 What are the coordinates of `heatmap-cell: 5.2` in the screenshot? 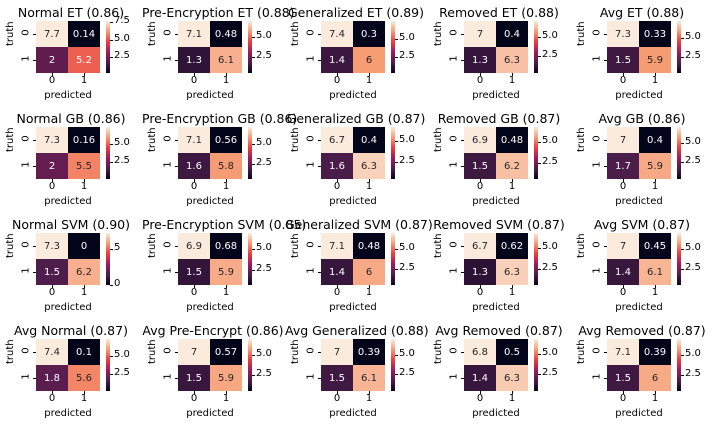 It's located at (84, 60).